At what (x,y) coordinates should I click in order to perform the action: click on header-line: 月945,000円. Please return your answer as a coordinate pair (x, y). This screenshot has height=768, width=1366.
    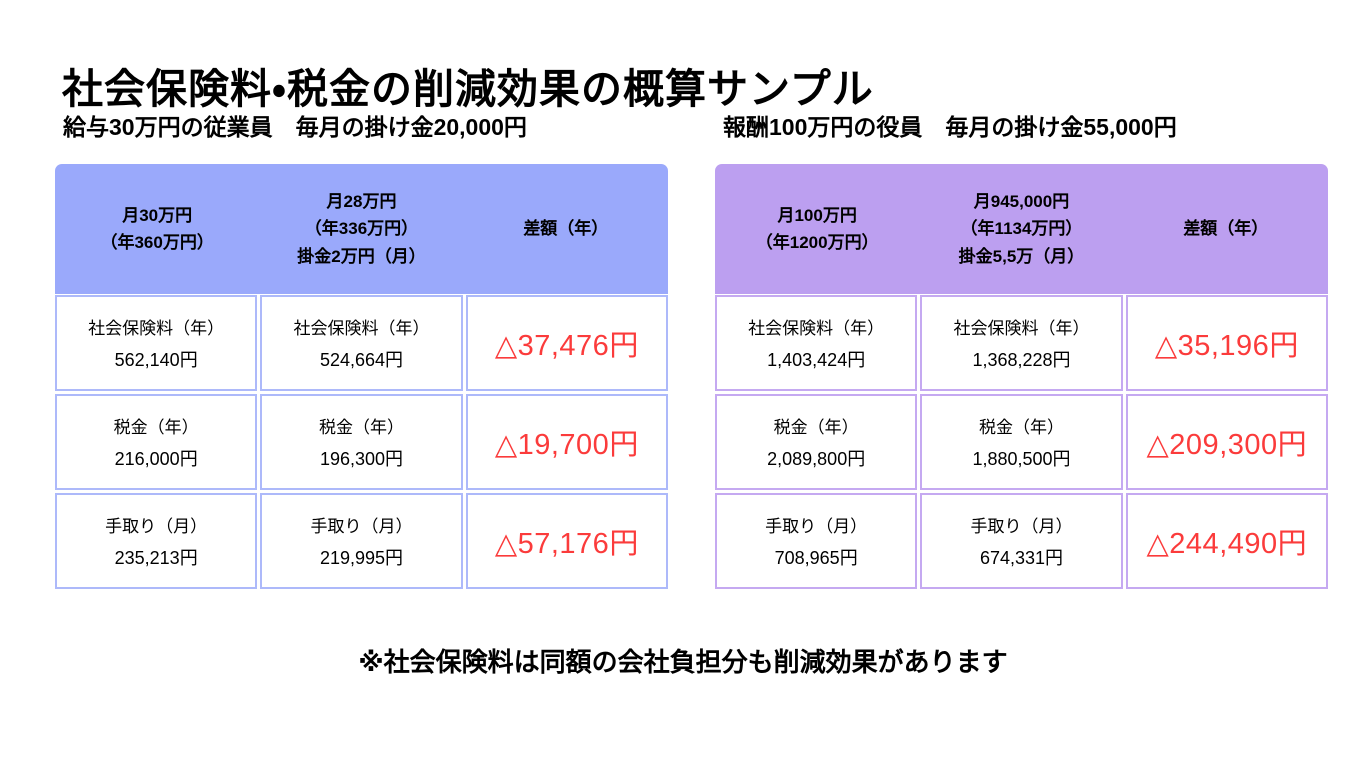
    Looking at the image, I should click on (1021, 202).